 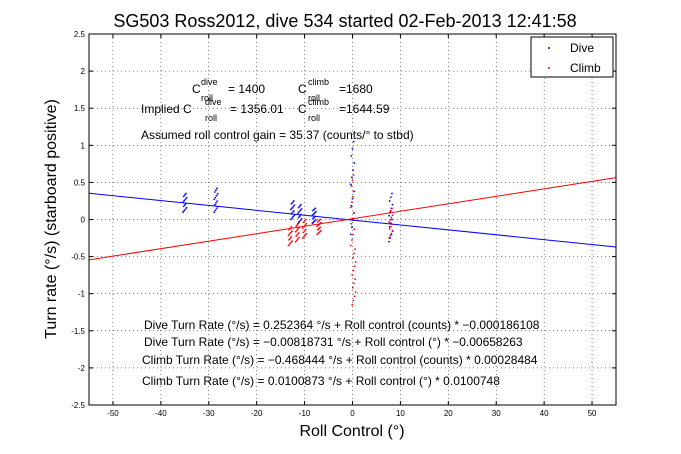 What do you see at coordinates (83, 220) in the screenshot?
I see `y-tick-label: 0` at bounding box center [83, 220].